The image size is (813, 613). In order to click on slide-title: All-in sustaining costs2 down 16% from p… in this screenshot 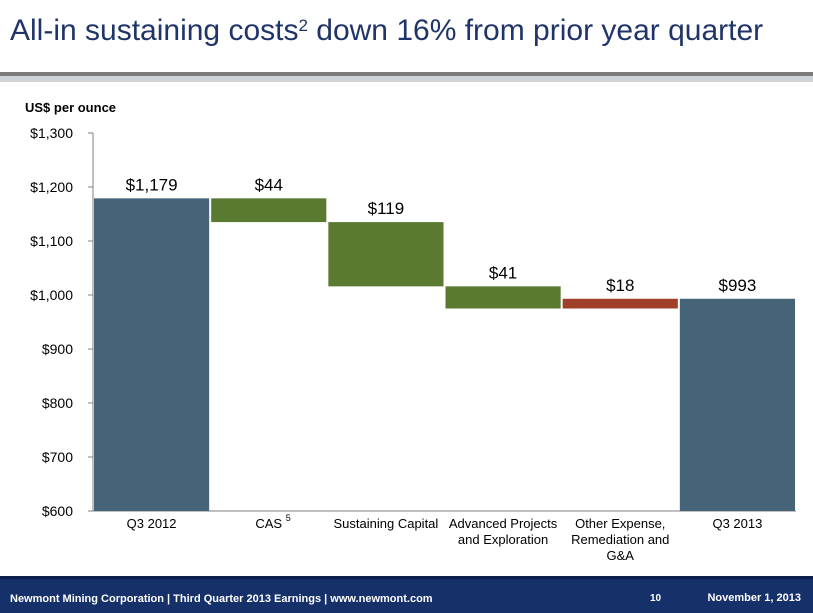, I will do `click(386, 31)`.